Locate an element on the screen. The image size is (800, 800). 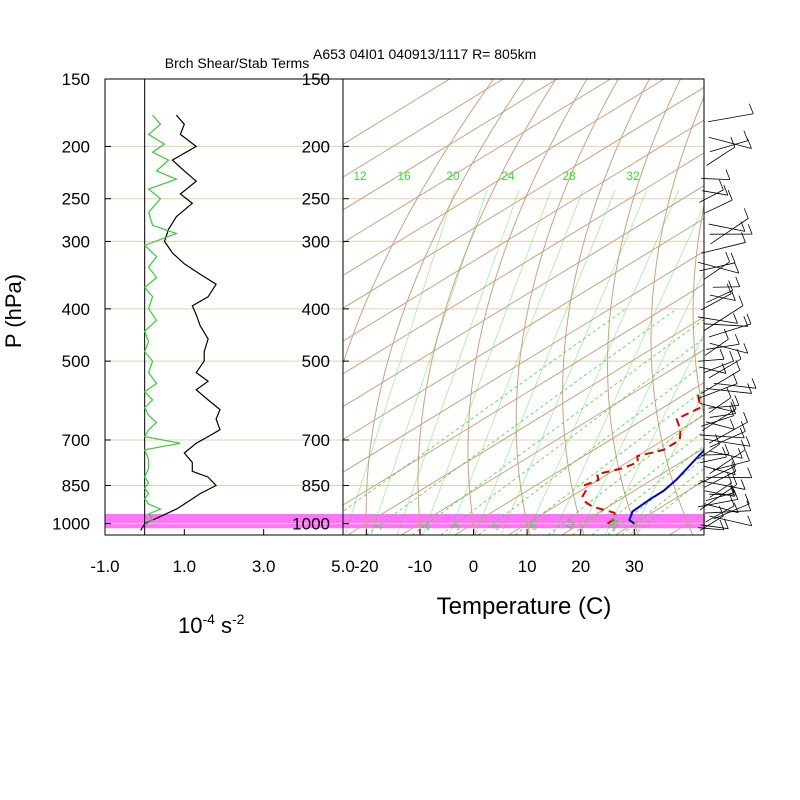
left-ytick-label-200: 200 is located at coordinates (76, 146).